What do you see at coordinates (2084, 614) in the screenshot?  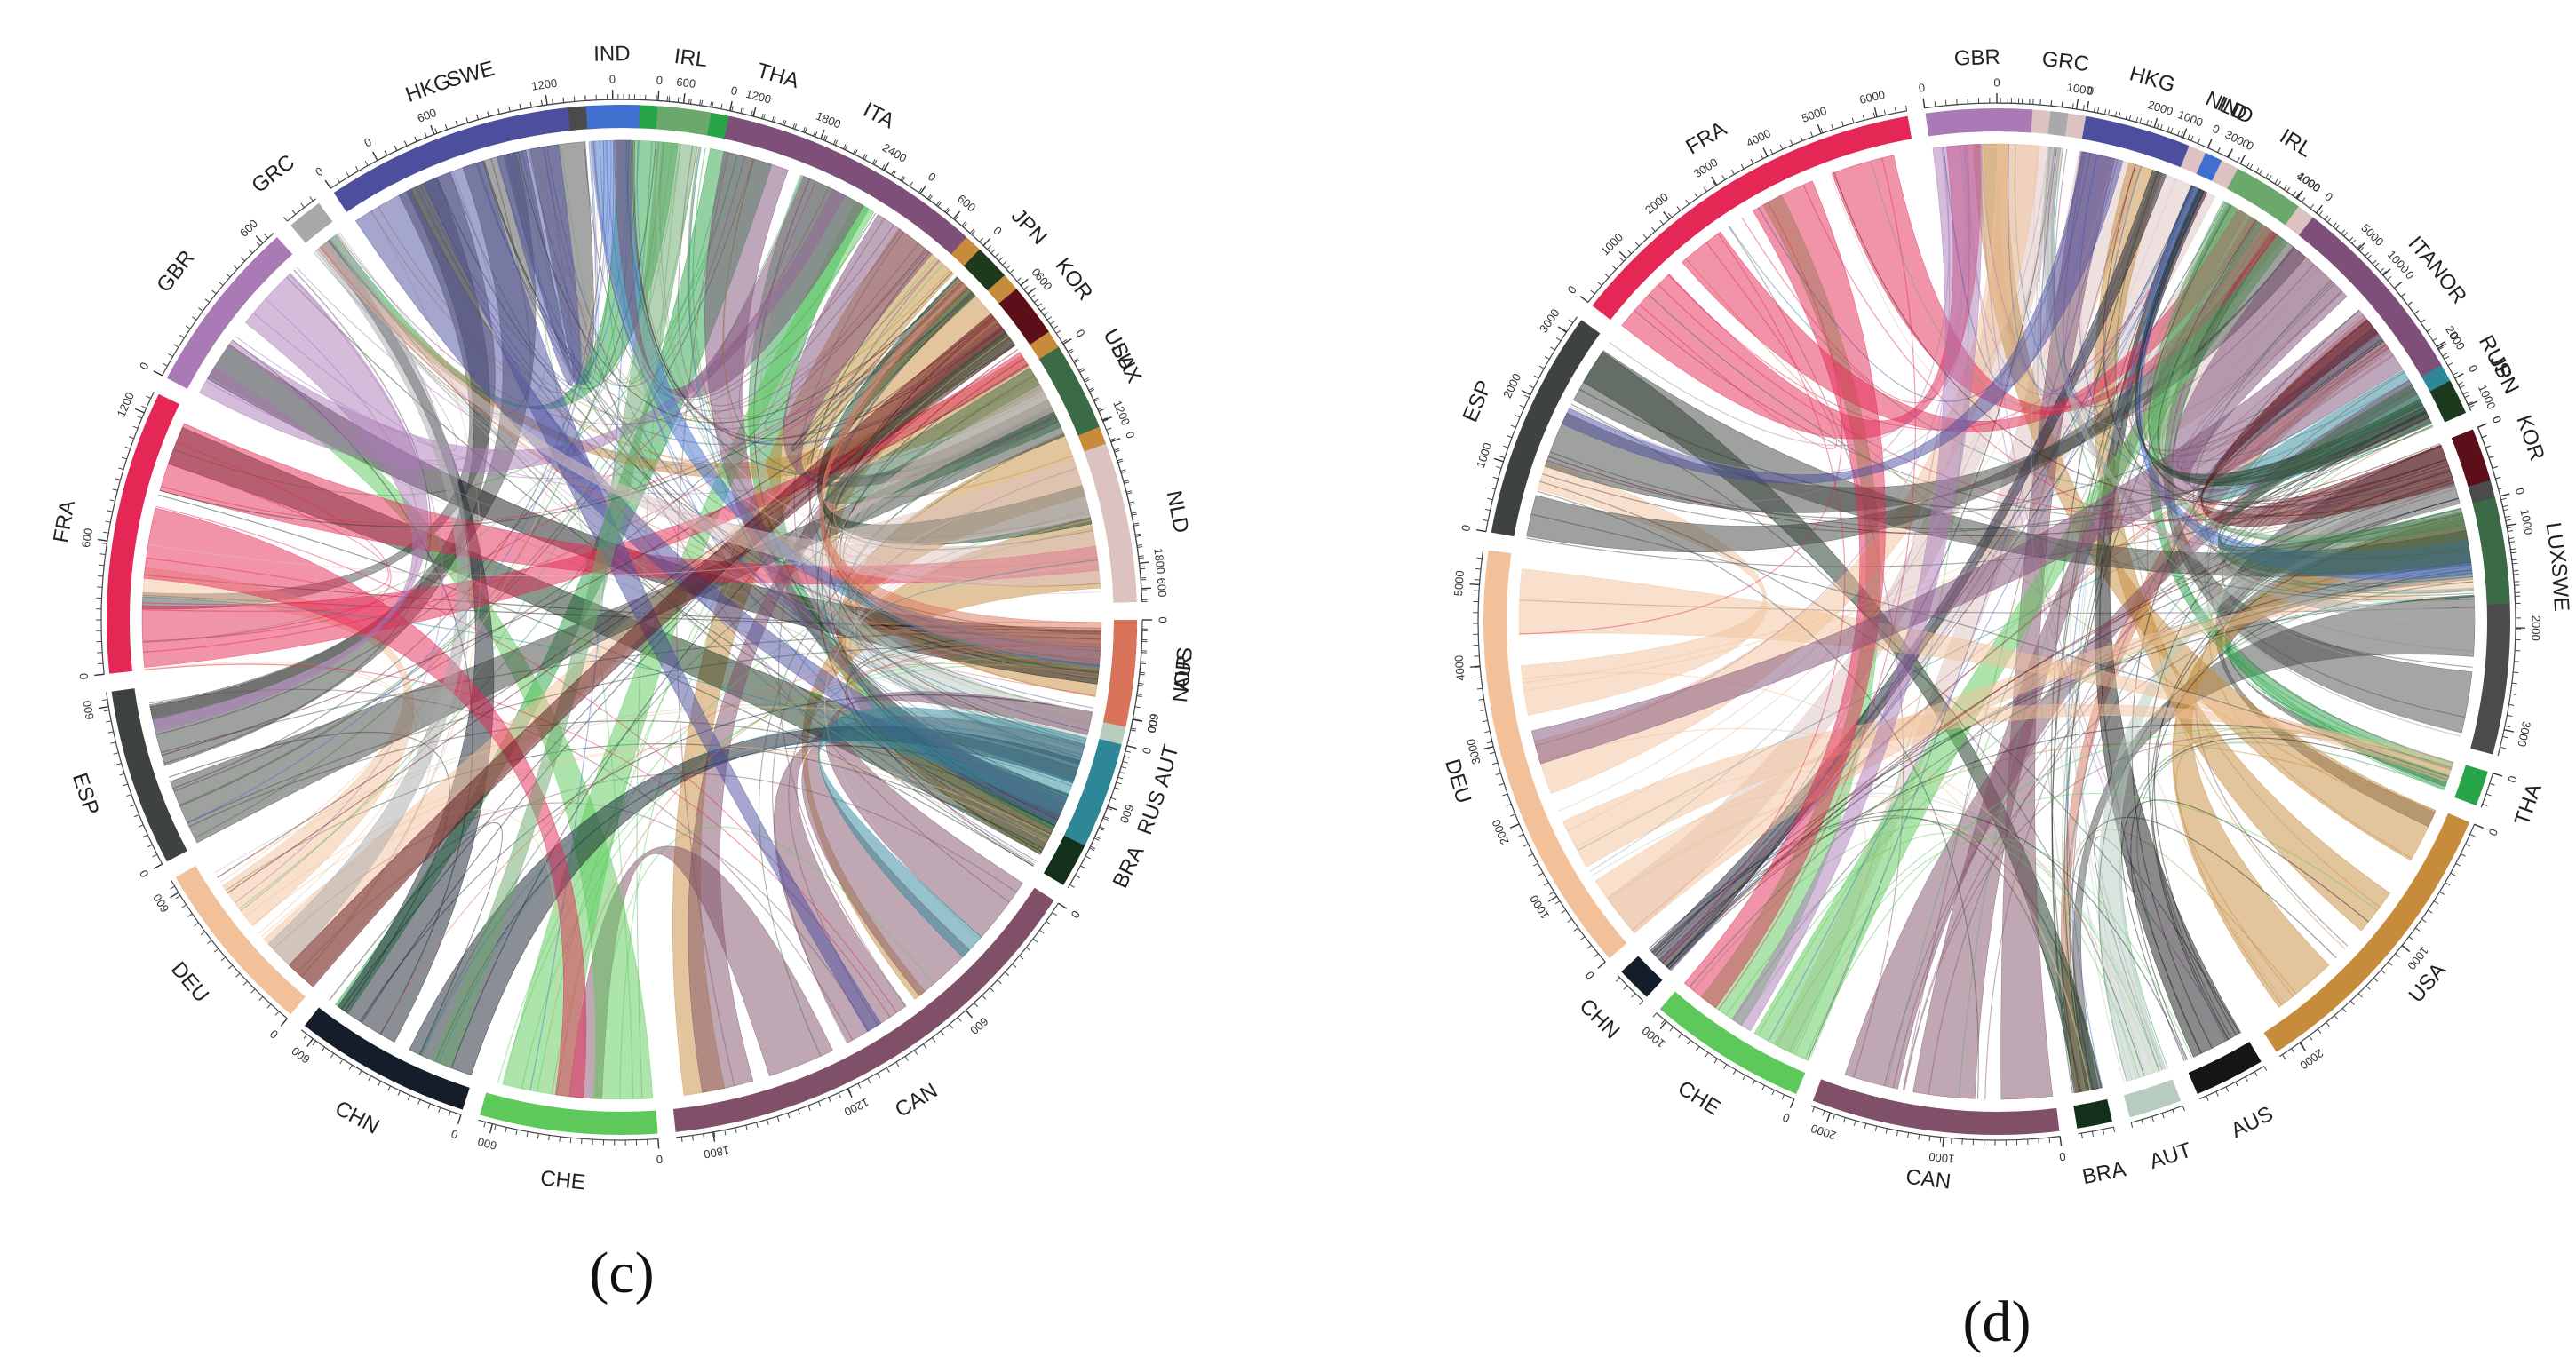 I see `chord-line-aut` at bounding box center [2084, 614].